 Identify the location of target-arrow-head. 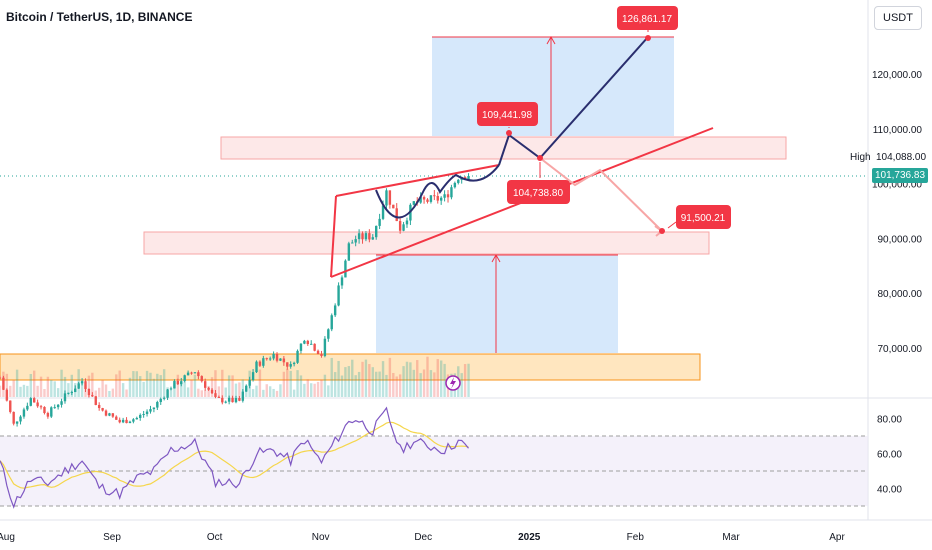
(551, 40).